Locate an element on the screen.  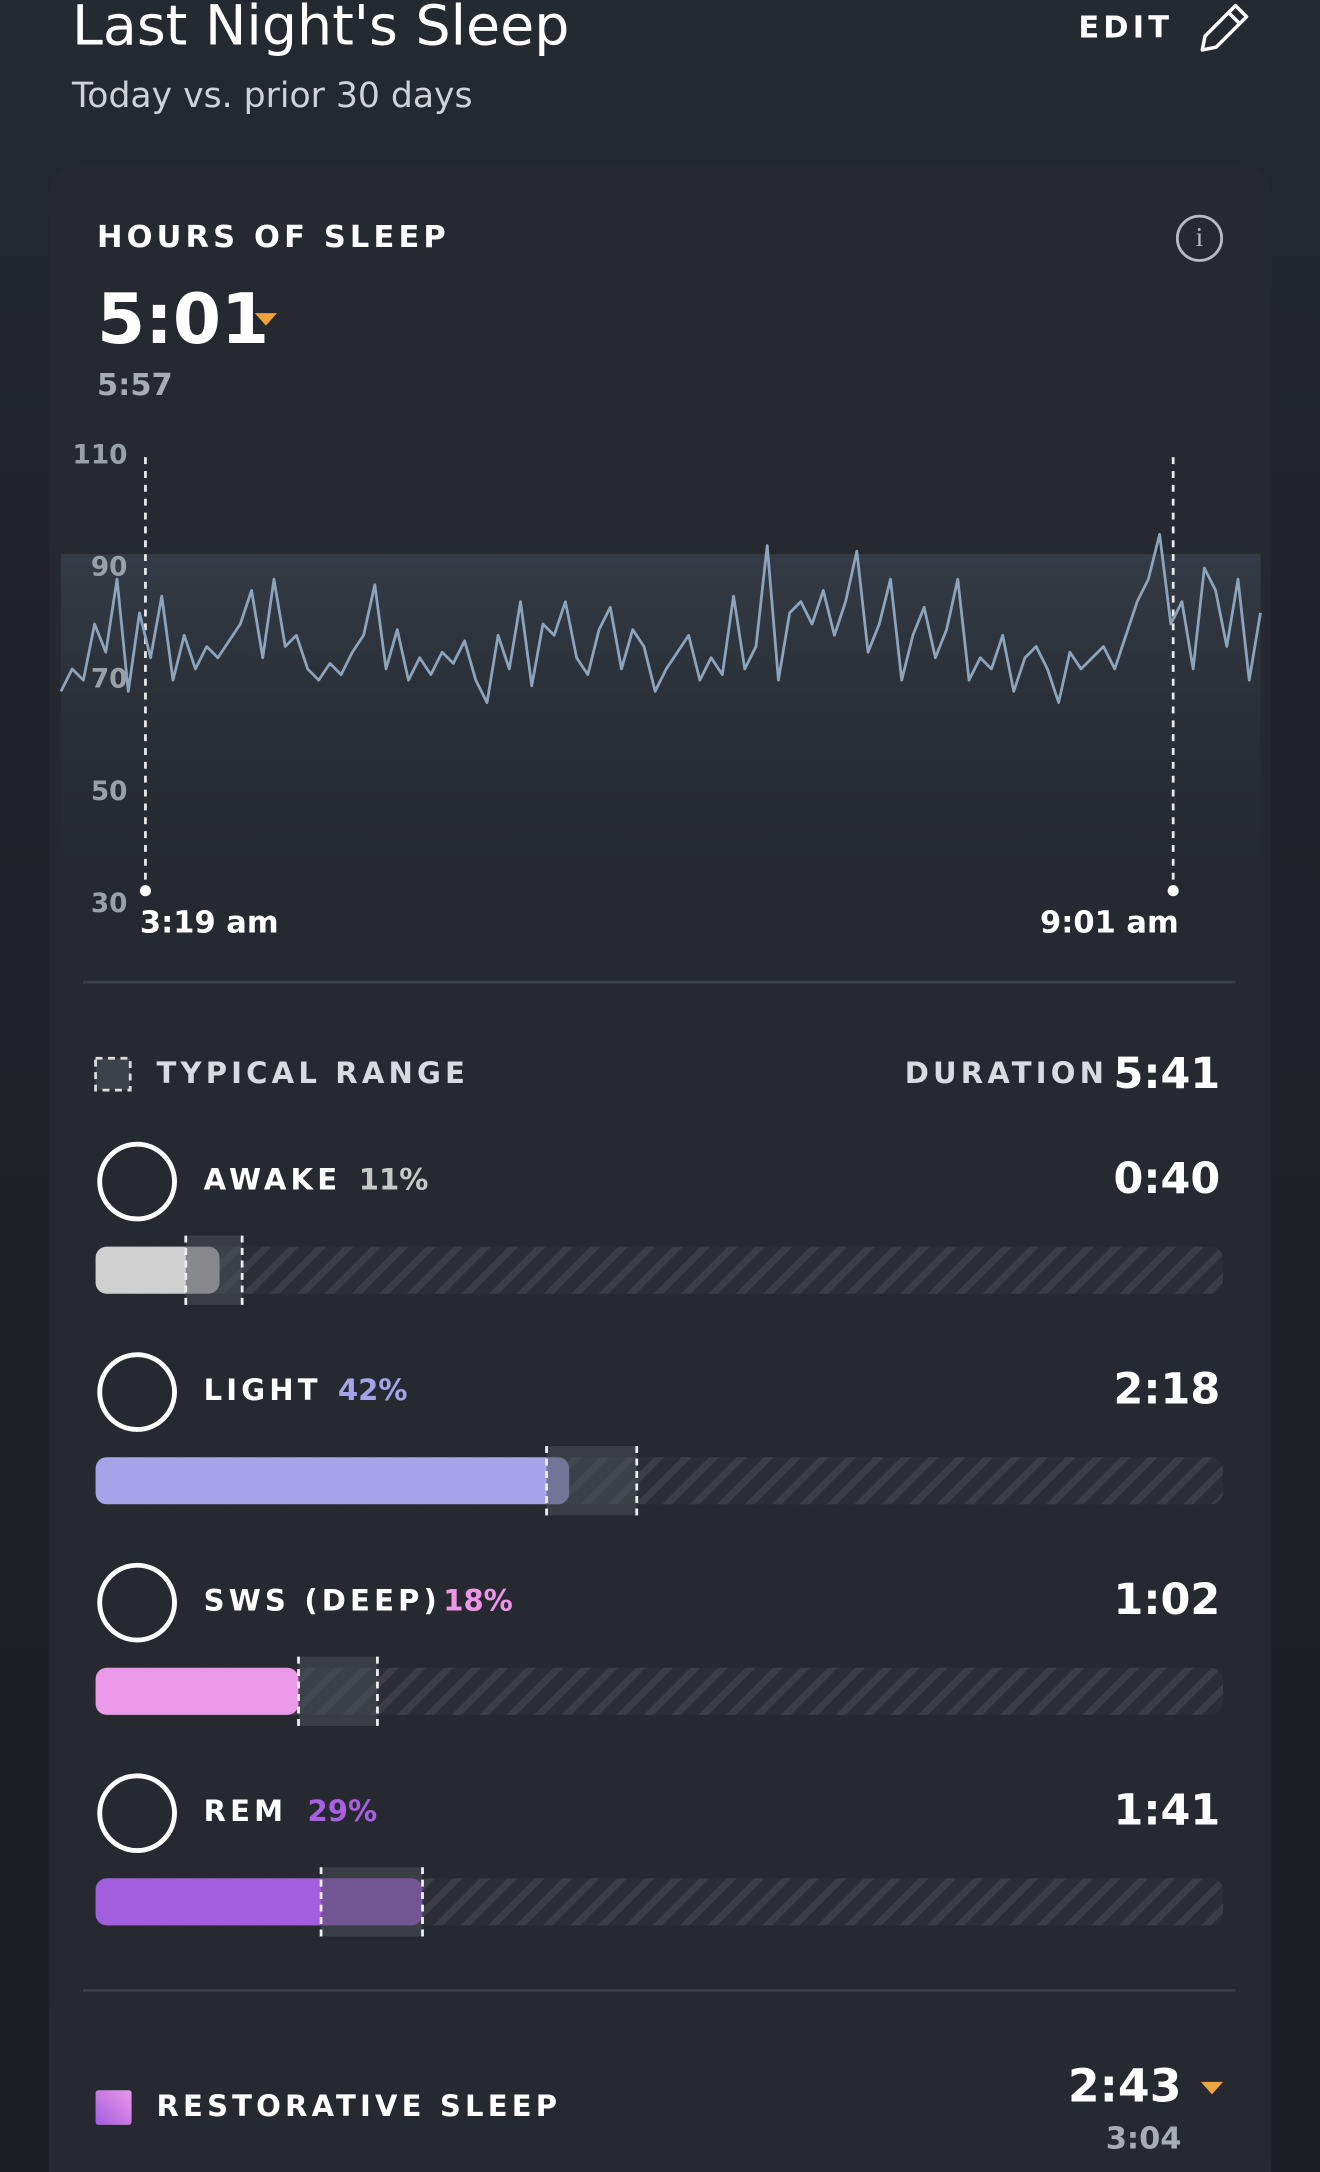
stage-percent: 42% is located at coordinates (373, 1390).